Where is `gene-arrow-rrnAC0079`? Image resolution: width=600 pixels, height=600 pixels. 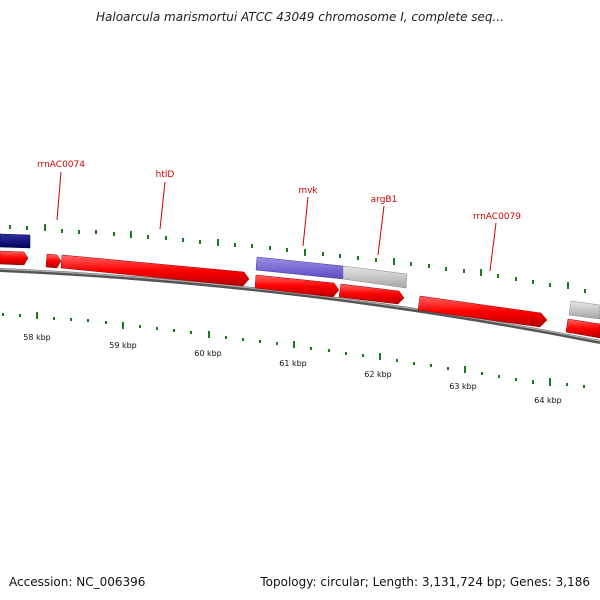
gene-arrow-rrnAC0079 is located at coordinates (482, 311).